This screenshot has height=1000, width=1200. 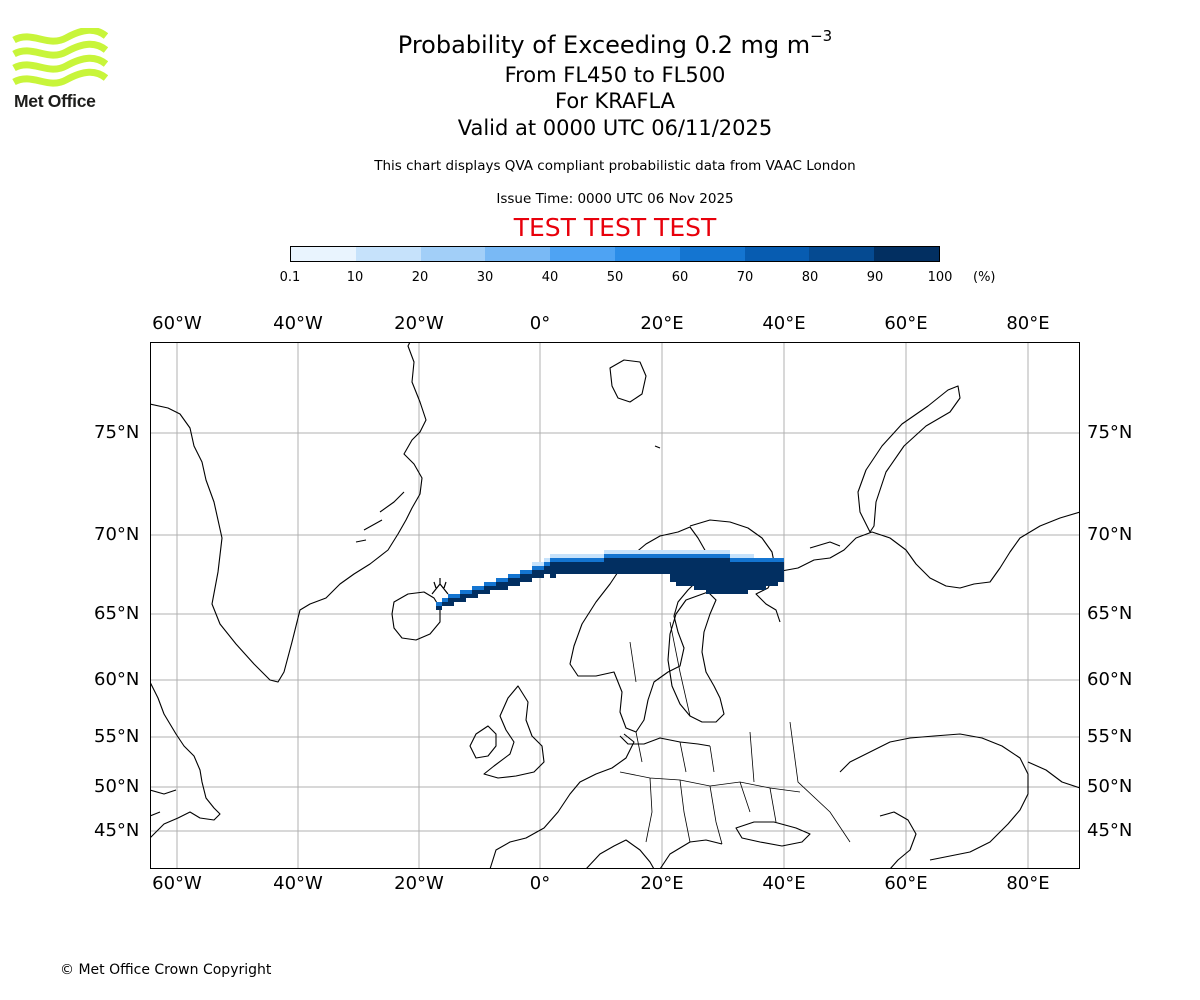 I want to click on svalbard-coast, so click(x=628, y=381).